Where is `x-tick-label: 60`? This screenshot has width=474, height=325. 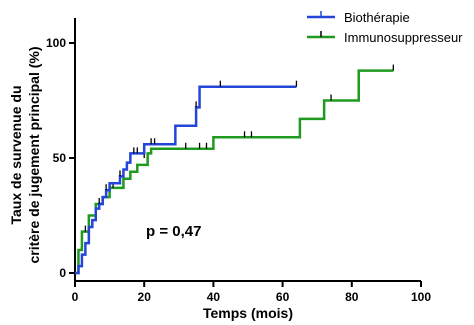
x-tick-label: 60 is located at coordinates (283, 297).